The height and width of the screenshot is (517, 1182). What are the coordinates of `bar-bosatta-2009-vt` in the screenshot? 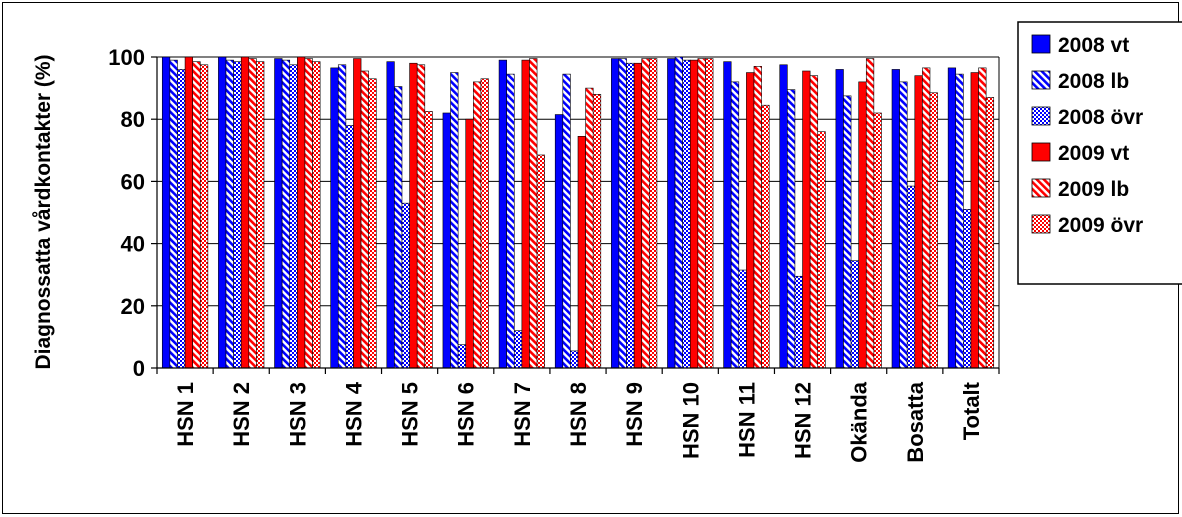 It's located at (918, 222).